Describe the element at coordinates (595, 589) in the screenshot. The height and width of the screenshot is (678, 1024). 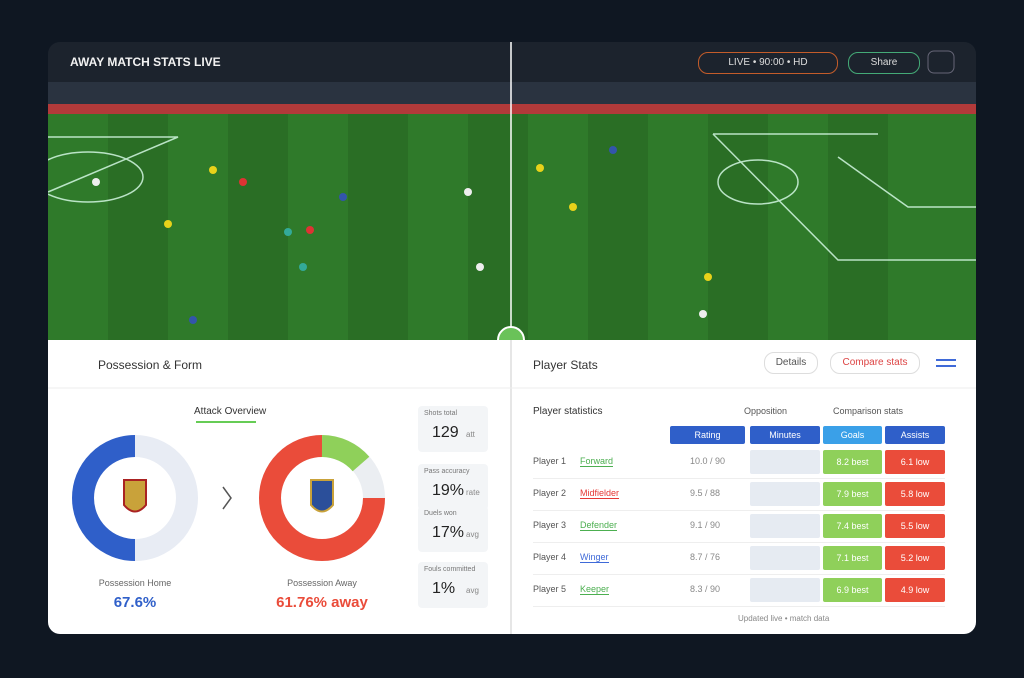
I see `player-tag: Keeper` at that location.